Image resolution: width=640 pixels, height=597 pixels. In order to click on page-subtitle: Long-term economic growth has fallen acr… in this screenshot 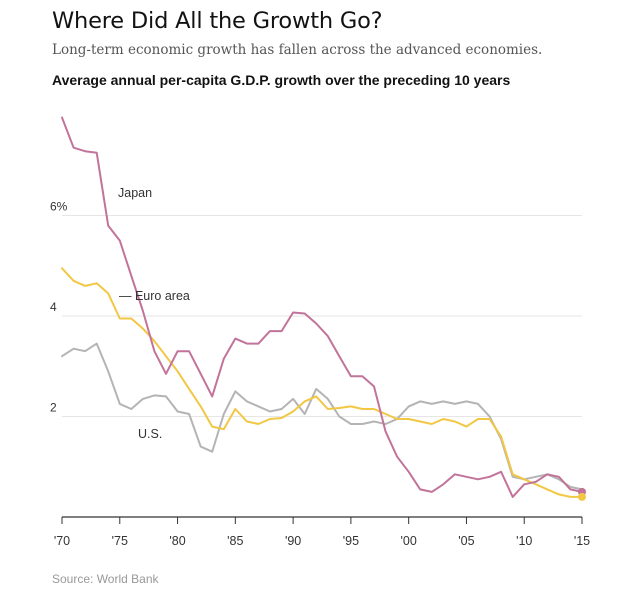, I will do `click(297, 50)`.